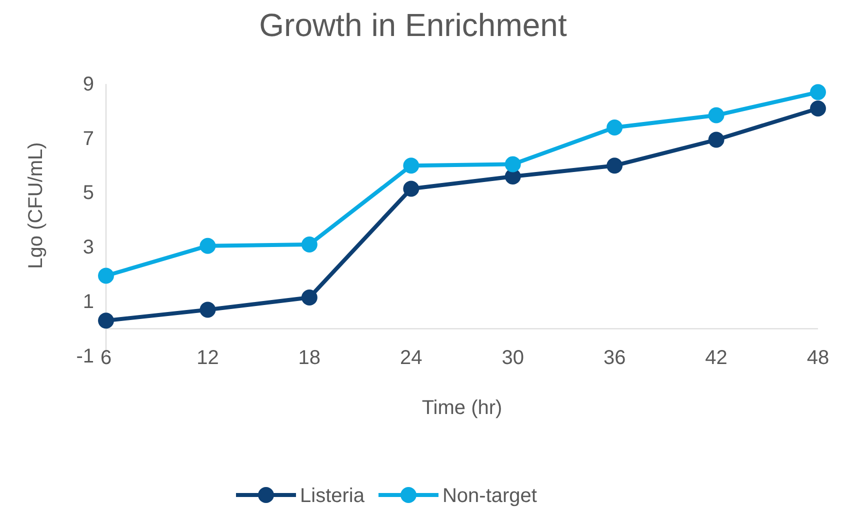  What do you see at coordinates (333, 496) in the screenshot?
I see `legend-label: Listeria` at bounding box center [333, 496].